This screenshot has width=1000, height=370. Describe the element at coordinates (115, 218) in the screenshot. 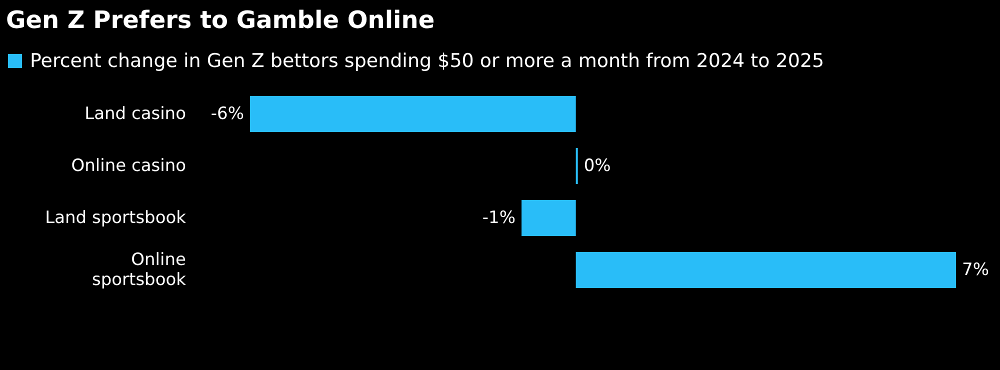

I see `y-tick-label: Land sportsbook` at that location.